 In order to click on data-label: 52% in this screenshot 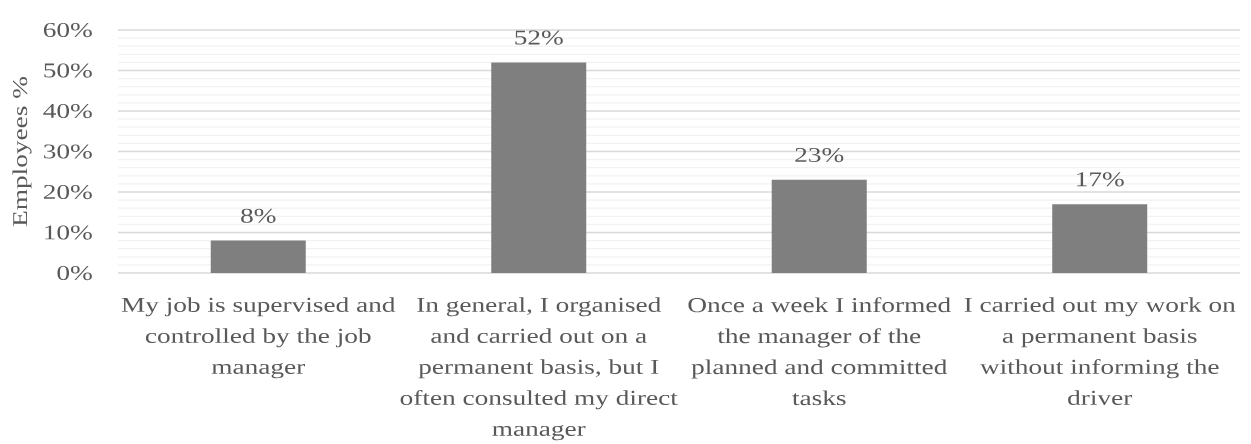, I will do `click(539, 37)`.